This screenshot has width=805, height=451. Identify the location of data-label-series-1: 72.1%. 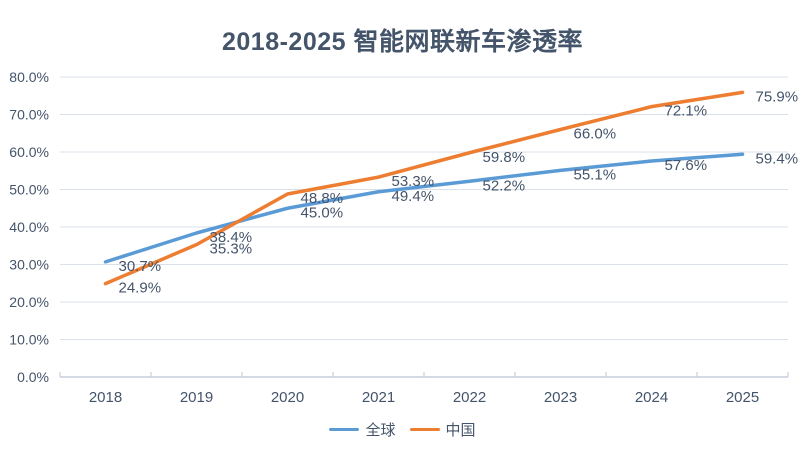
(686, 111).